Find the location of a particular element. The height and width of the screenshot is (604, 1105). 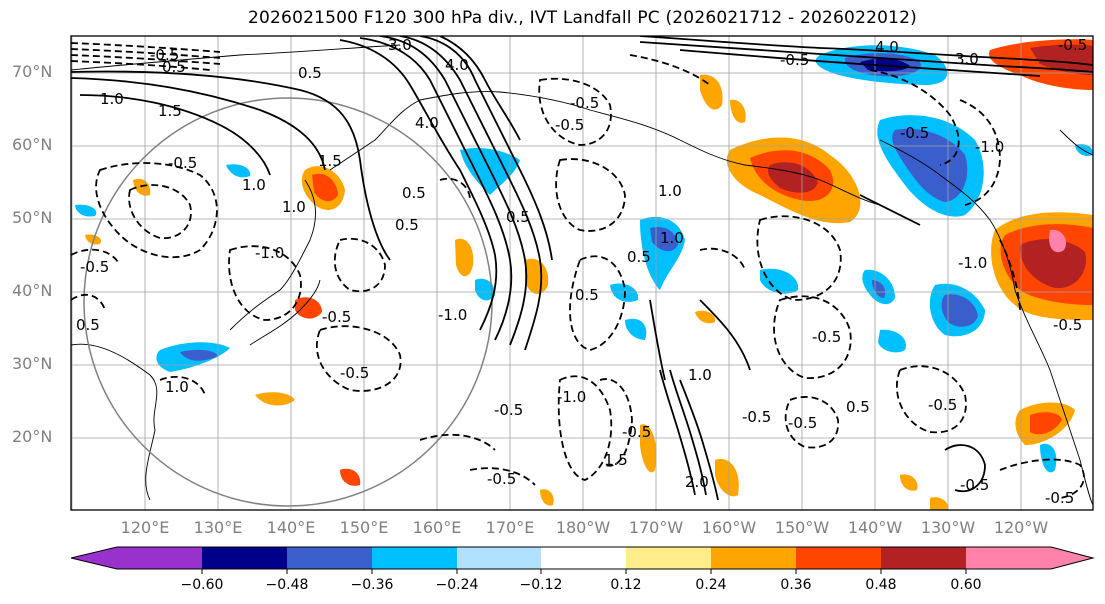

lon-label: 120°E is located at coordinates (145, 527).